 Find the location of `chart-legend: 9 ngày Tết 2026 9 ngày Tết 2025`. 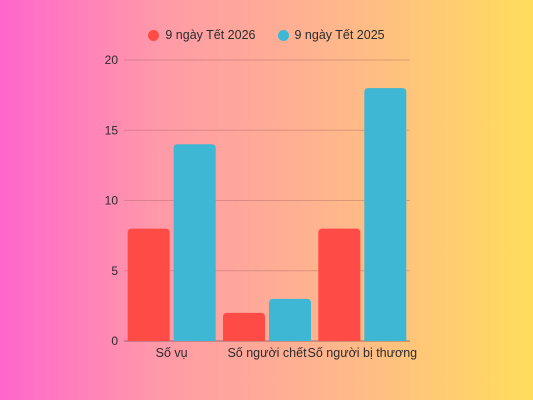

chart-legend: 9 ngày Tết 2026 9 ngày Tết 2025 is located at coordinates (266, 35).